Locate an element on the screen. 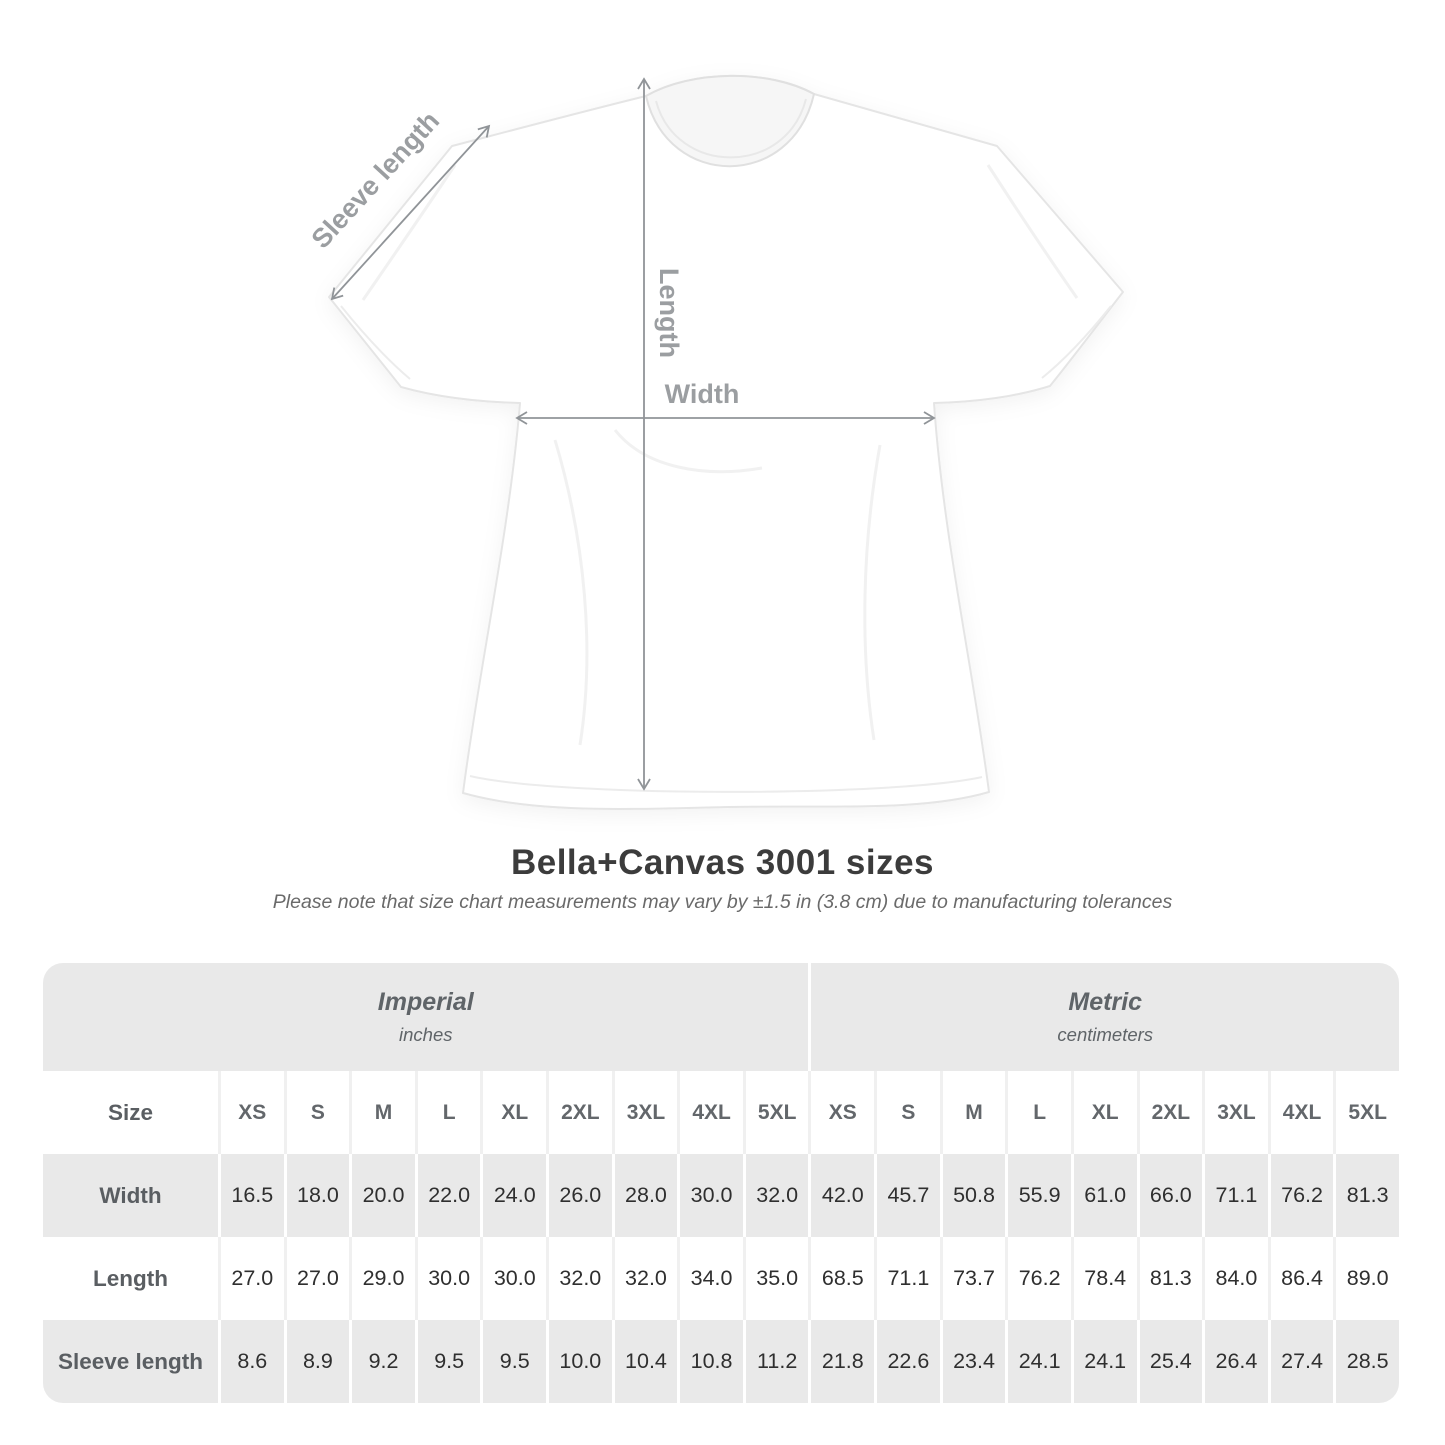  table-cell: 27.4 is located at coordinates (1302, 1361).